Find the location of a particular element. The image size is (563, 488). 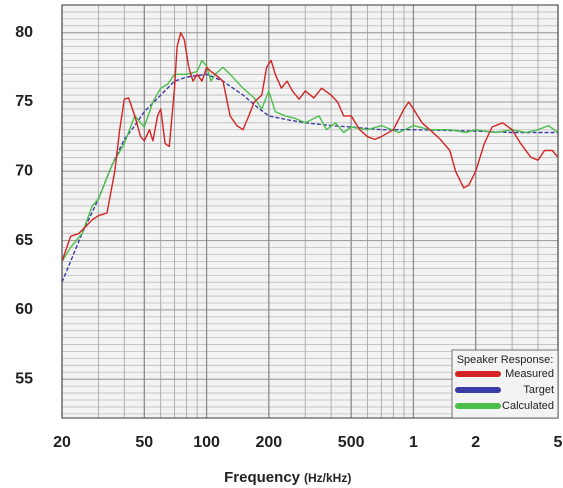

x-tick-label: 50 is located at coordinates (144, 442).